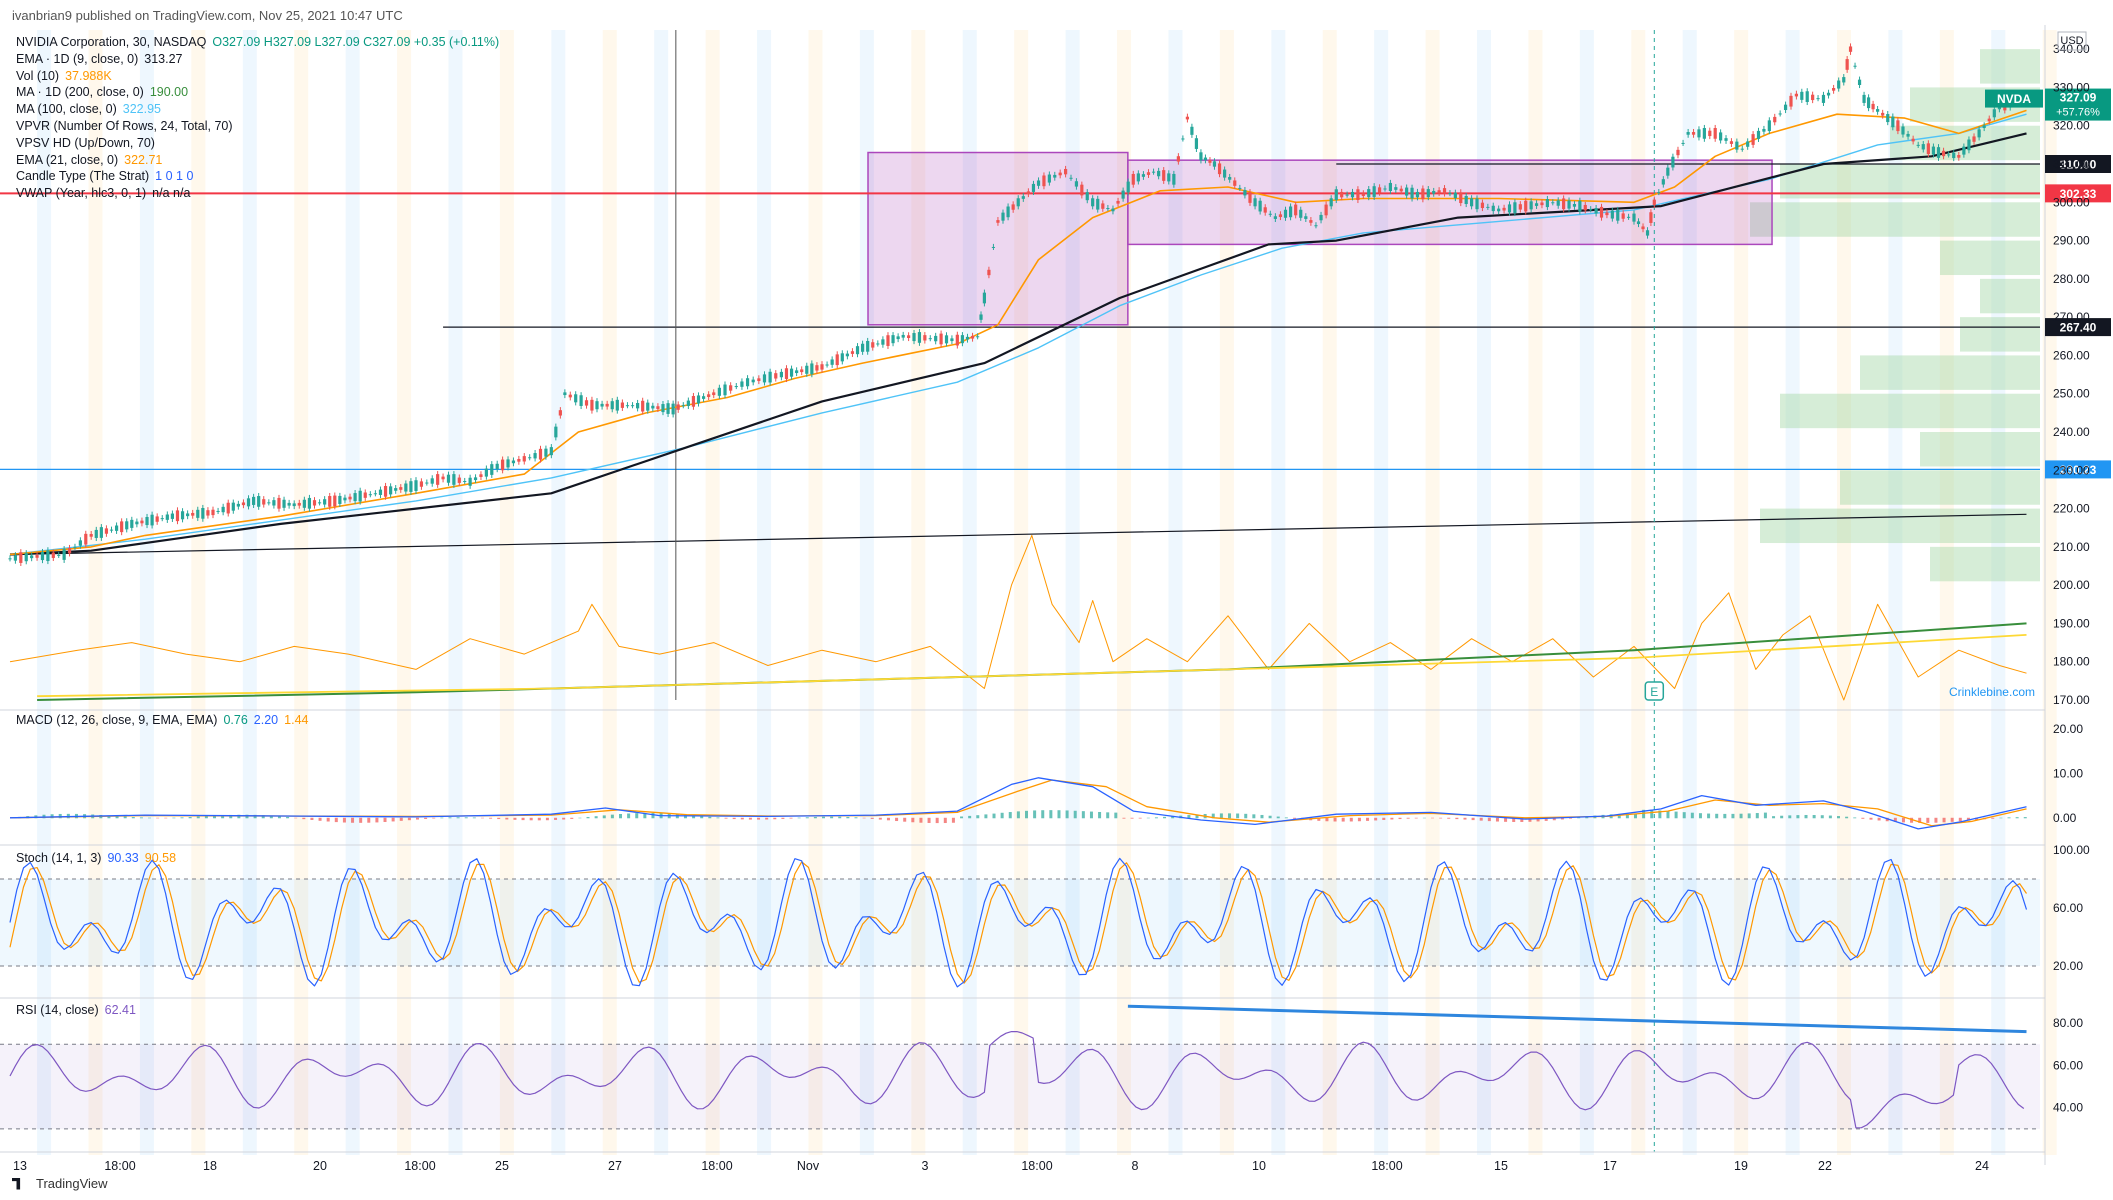  Describe the element at coordinates (808, 1166) in the screenshot. I see `time-axis-tick: Nov` at that location.